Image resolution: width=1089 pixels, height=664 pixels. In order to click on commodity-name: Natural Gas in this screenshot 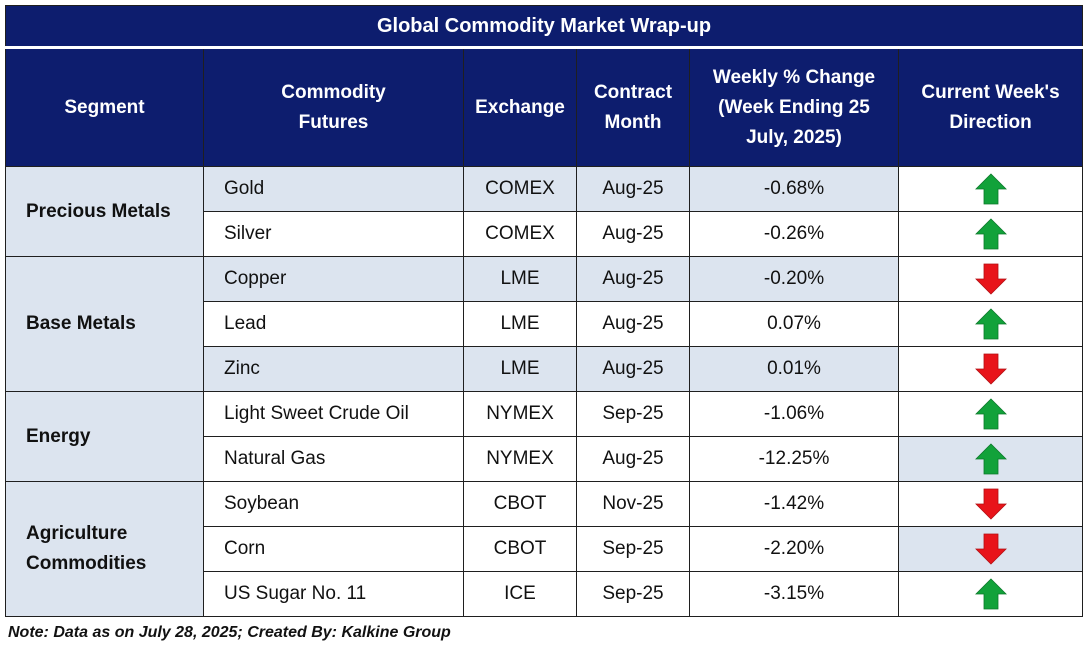, I will do `click(333, 459)`.